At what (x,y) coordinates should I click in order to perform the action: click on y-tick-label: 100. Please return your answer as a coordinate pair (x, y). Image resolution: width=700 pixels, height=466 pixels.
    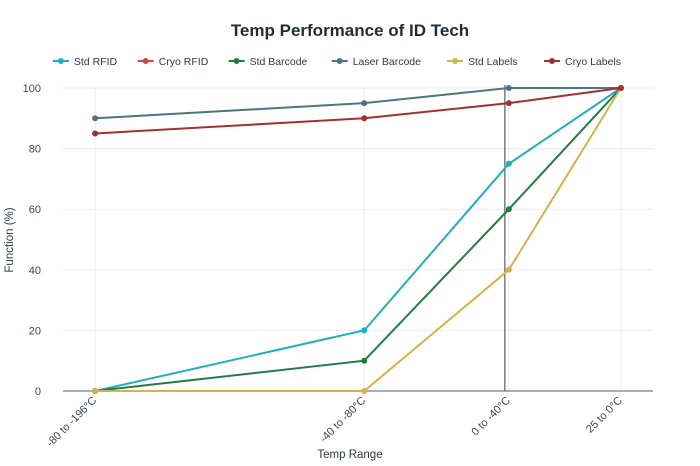
    Looking at the image, I should click on (32, 89).